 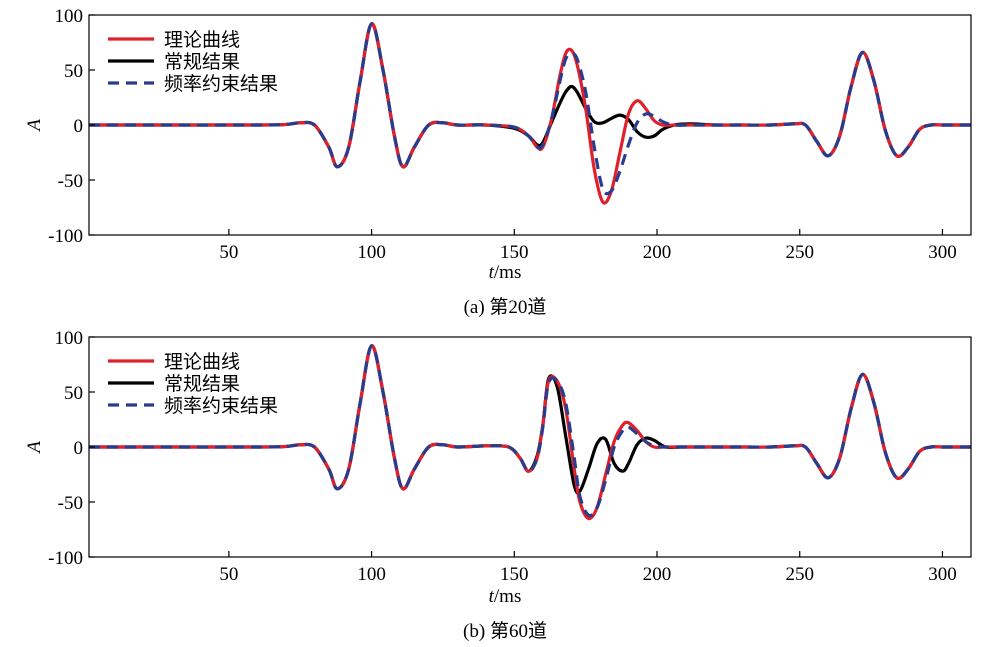 I want to click on caption-b: (b) 第60道, so click(x=505, y=631).